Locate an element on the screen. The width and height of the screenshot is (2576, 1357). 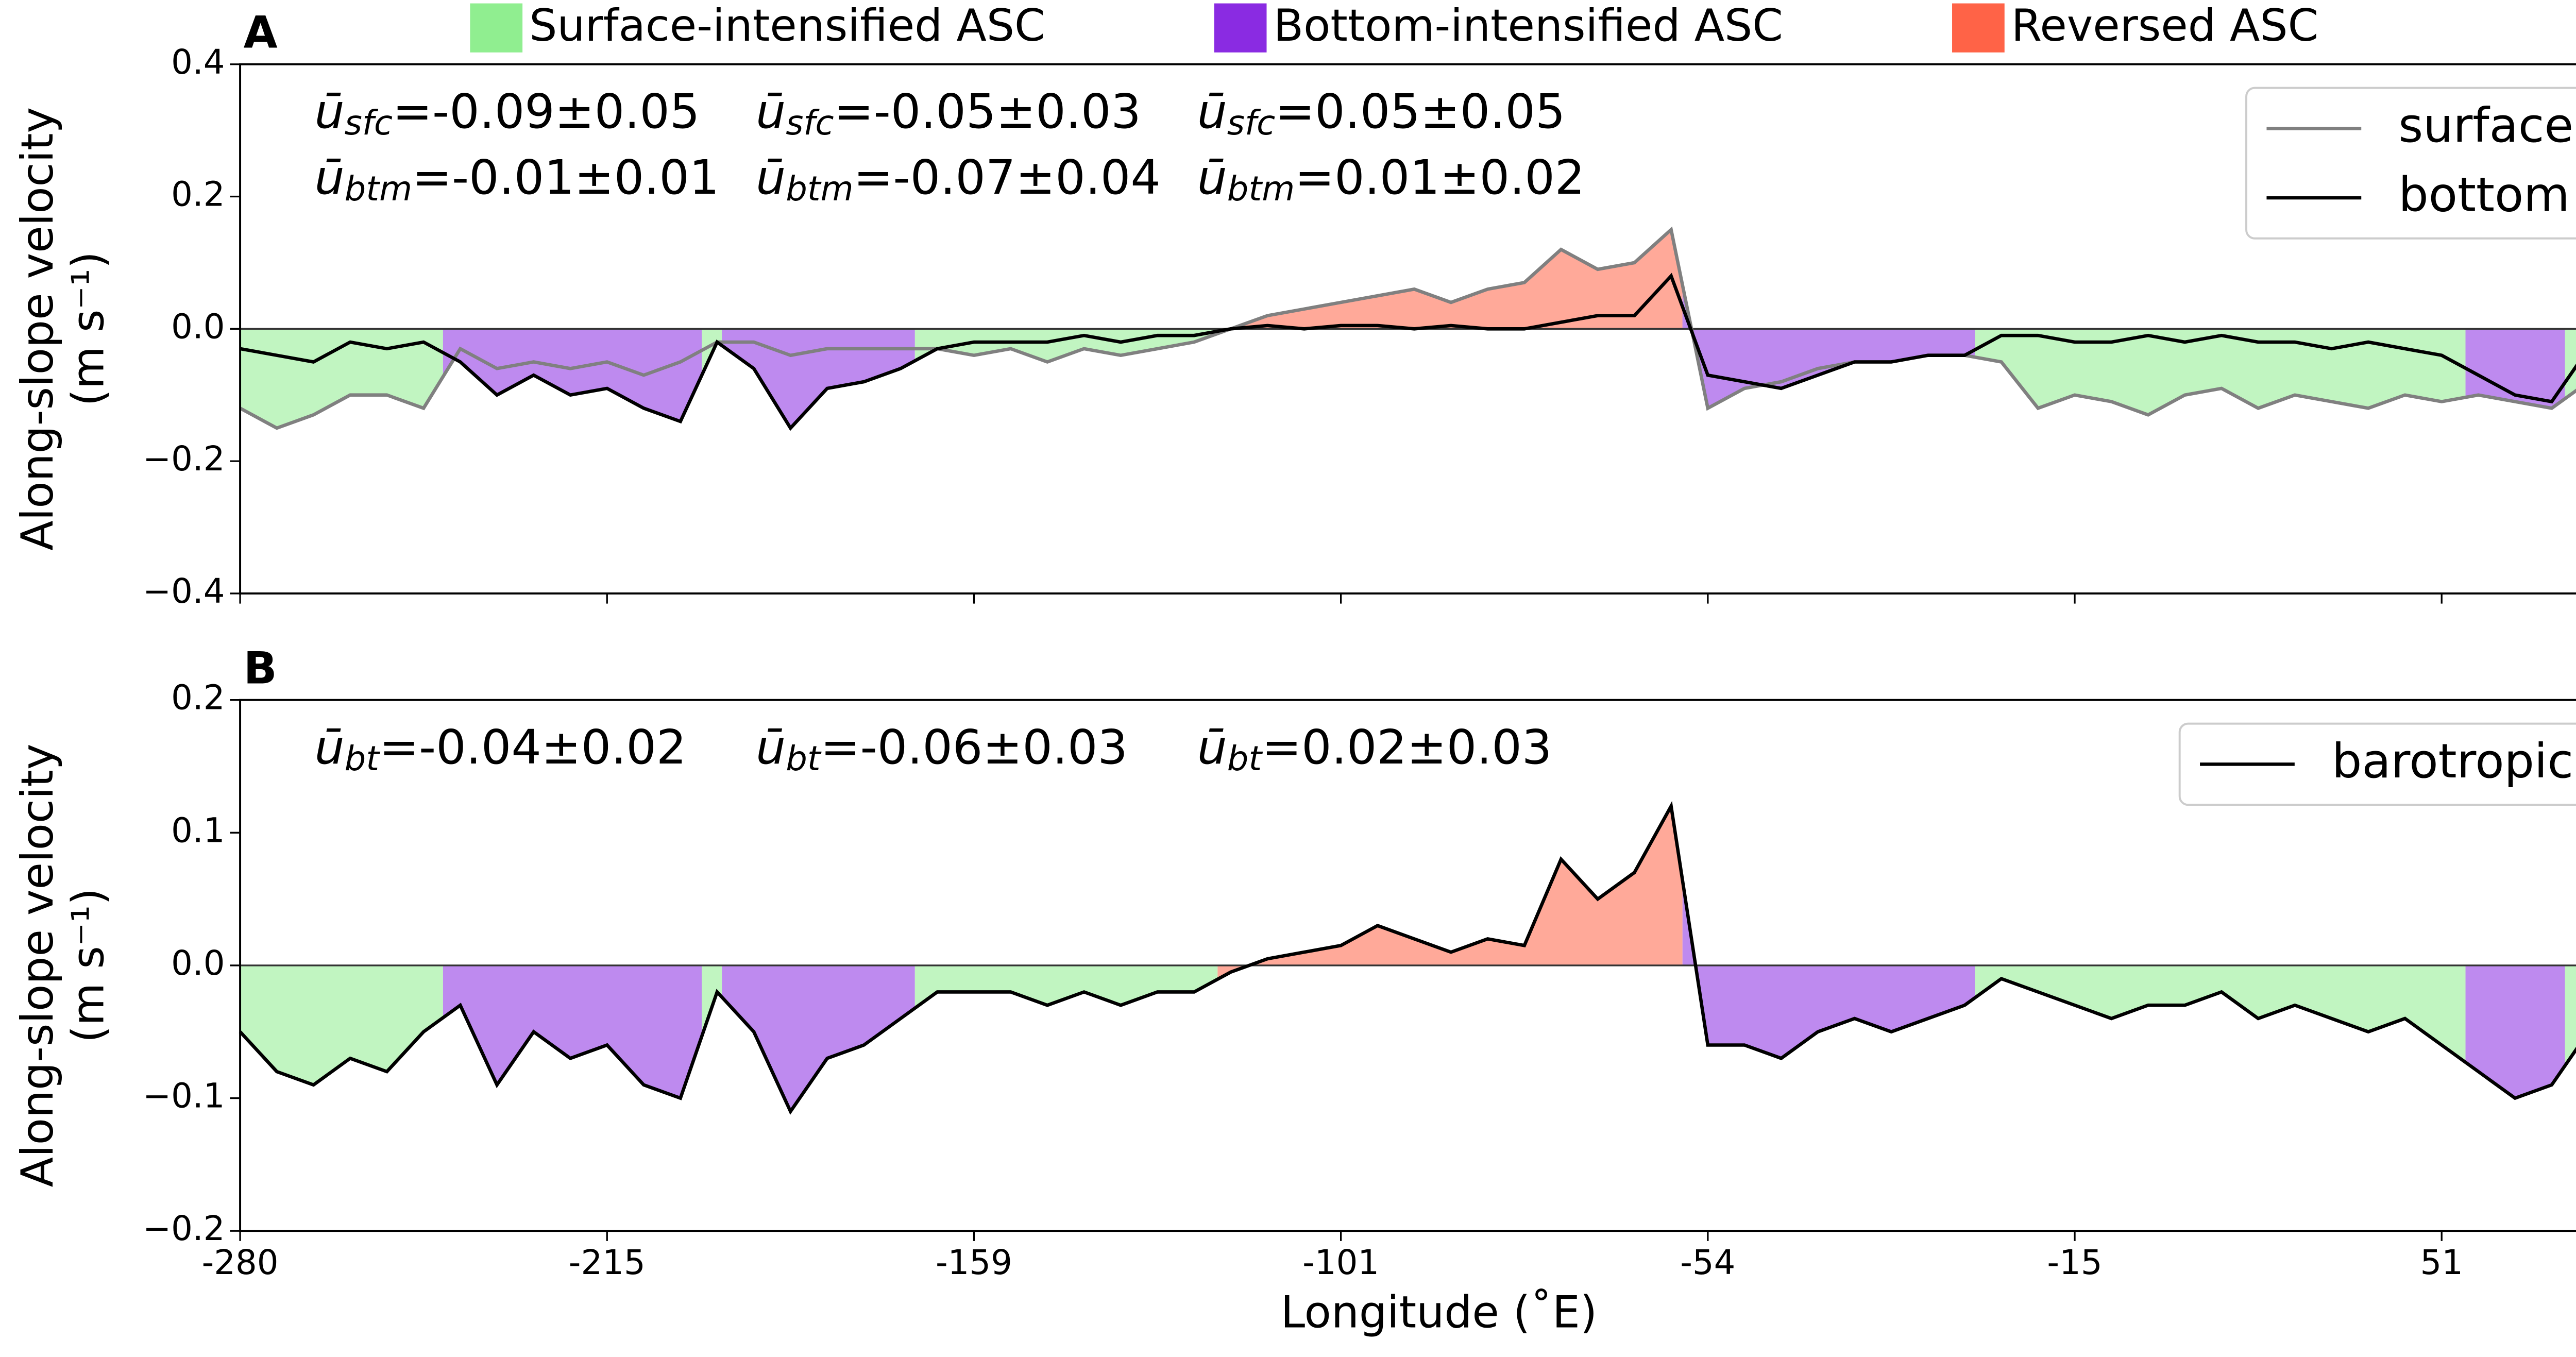
annotation: ūbtm=0.01±0.02 is located at coordinates (1391, 179).